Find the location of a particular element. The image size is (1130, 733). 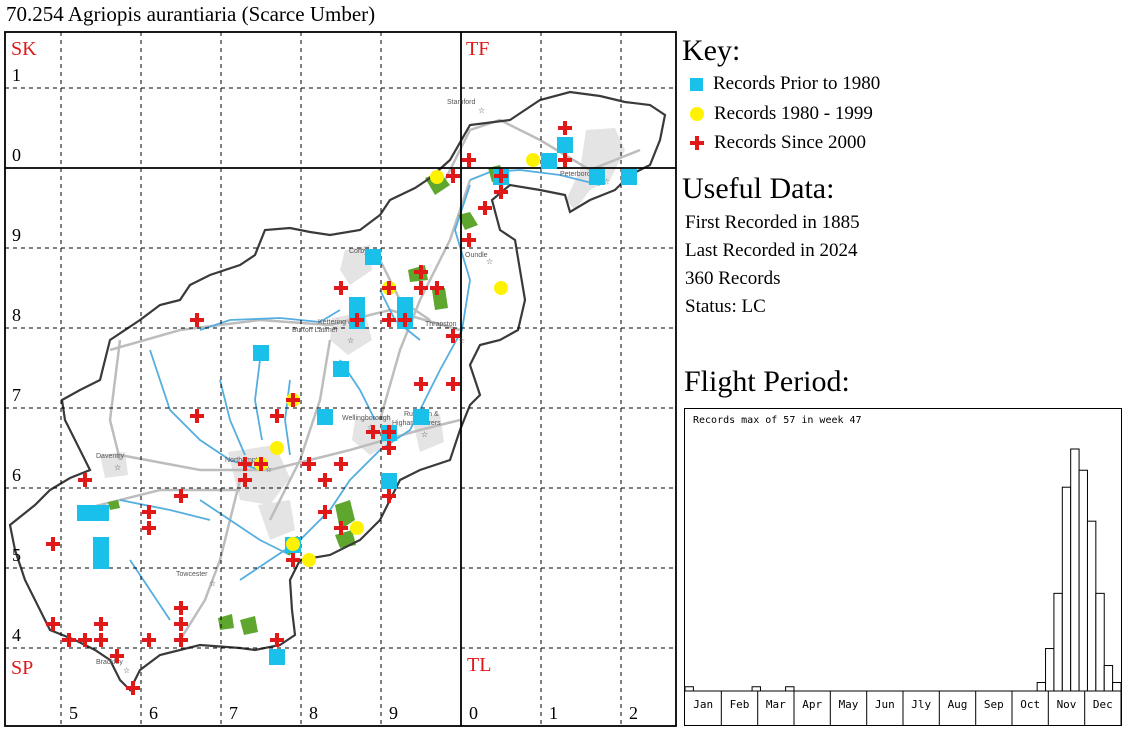

grid-x-label: 5 is located at coordinates (73, 713).